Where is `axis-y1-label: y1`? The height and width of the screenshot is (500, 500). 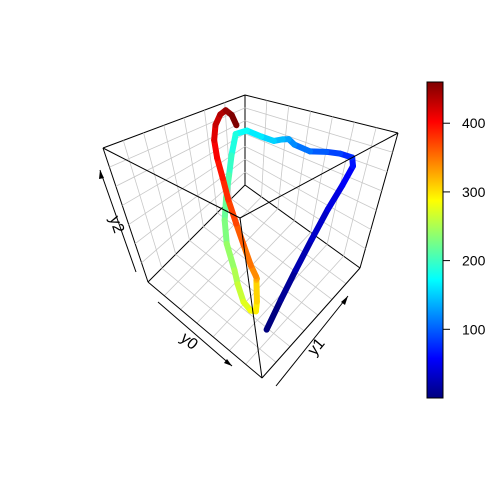 axis-y1-label: y1 is located at coordinates (317, 347).